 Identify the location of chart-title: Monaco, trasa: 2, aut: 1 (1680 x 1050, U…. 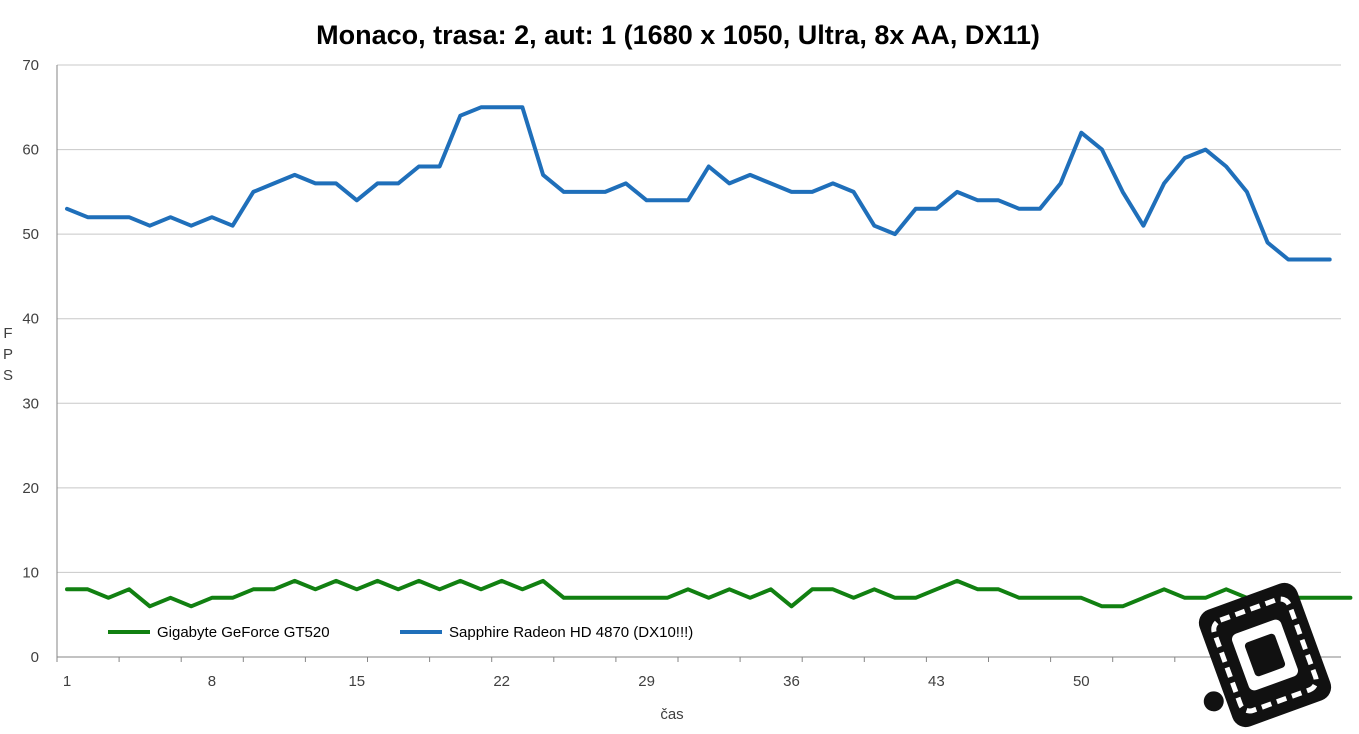
(678, 35).